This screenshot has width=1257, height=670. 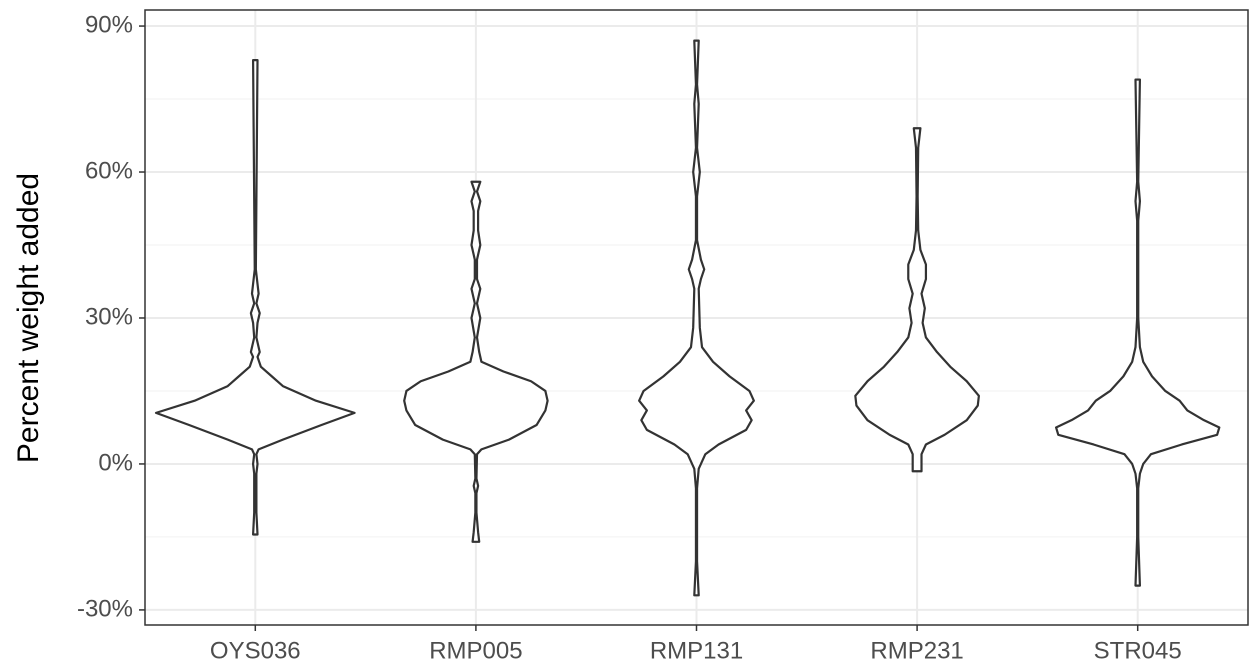 What do you see at coordinates (1138, 650) in the screenshot?
I see `x-tick-label: STR045` at bounding box center [1138, 650].